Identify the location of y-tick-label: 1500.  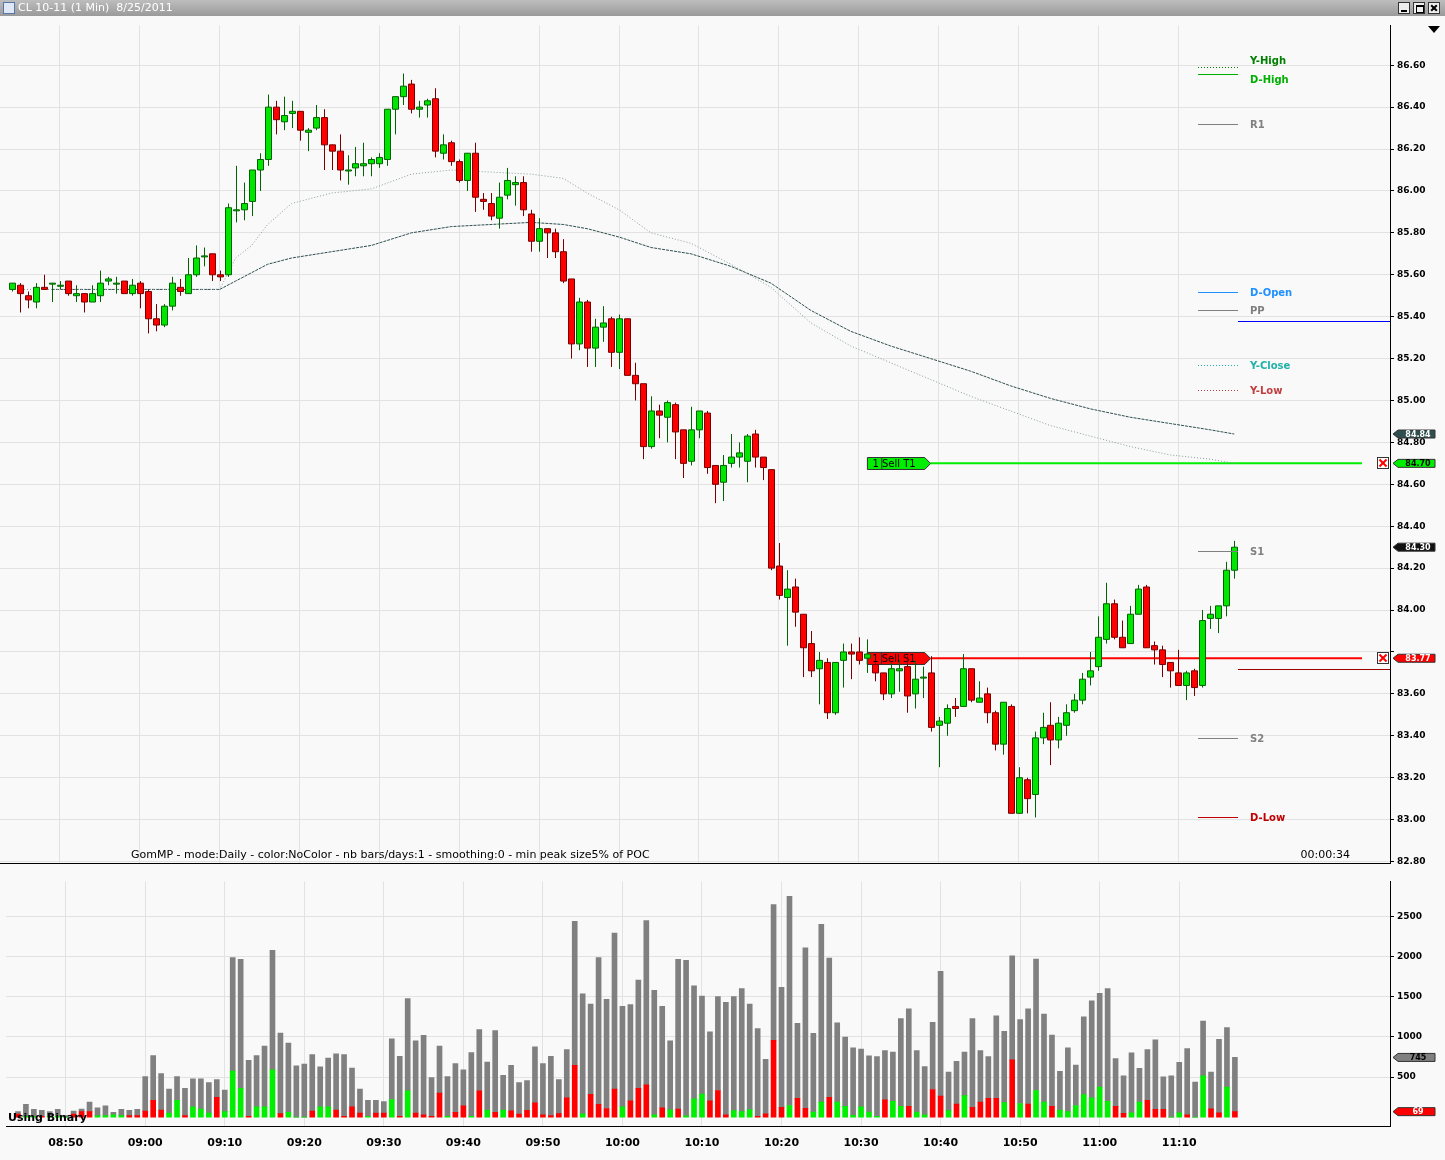
(1410, 996).